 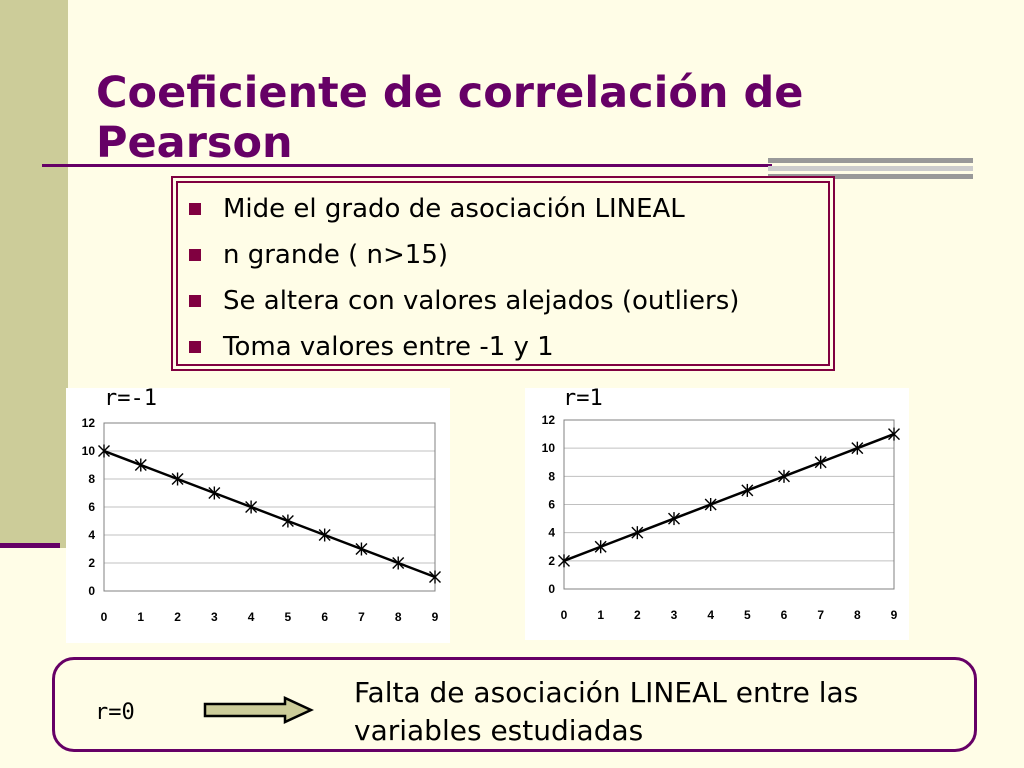 What do you see at coordinates (30, 545) in the screenshot?
I see `side-accent-rule` at bounding box center [30, 545].